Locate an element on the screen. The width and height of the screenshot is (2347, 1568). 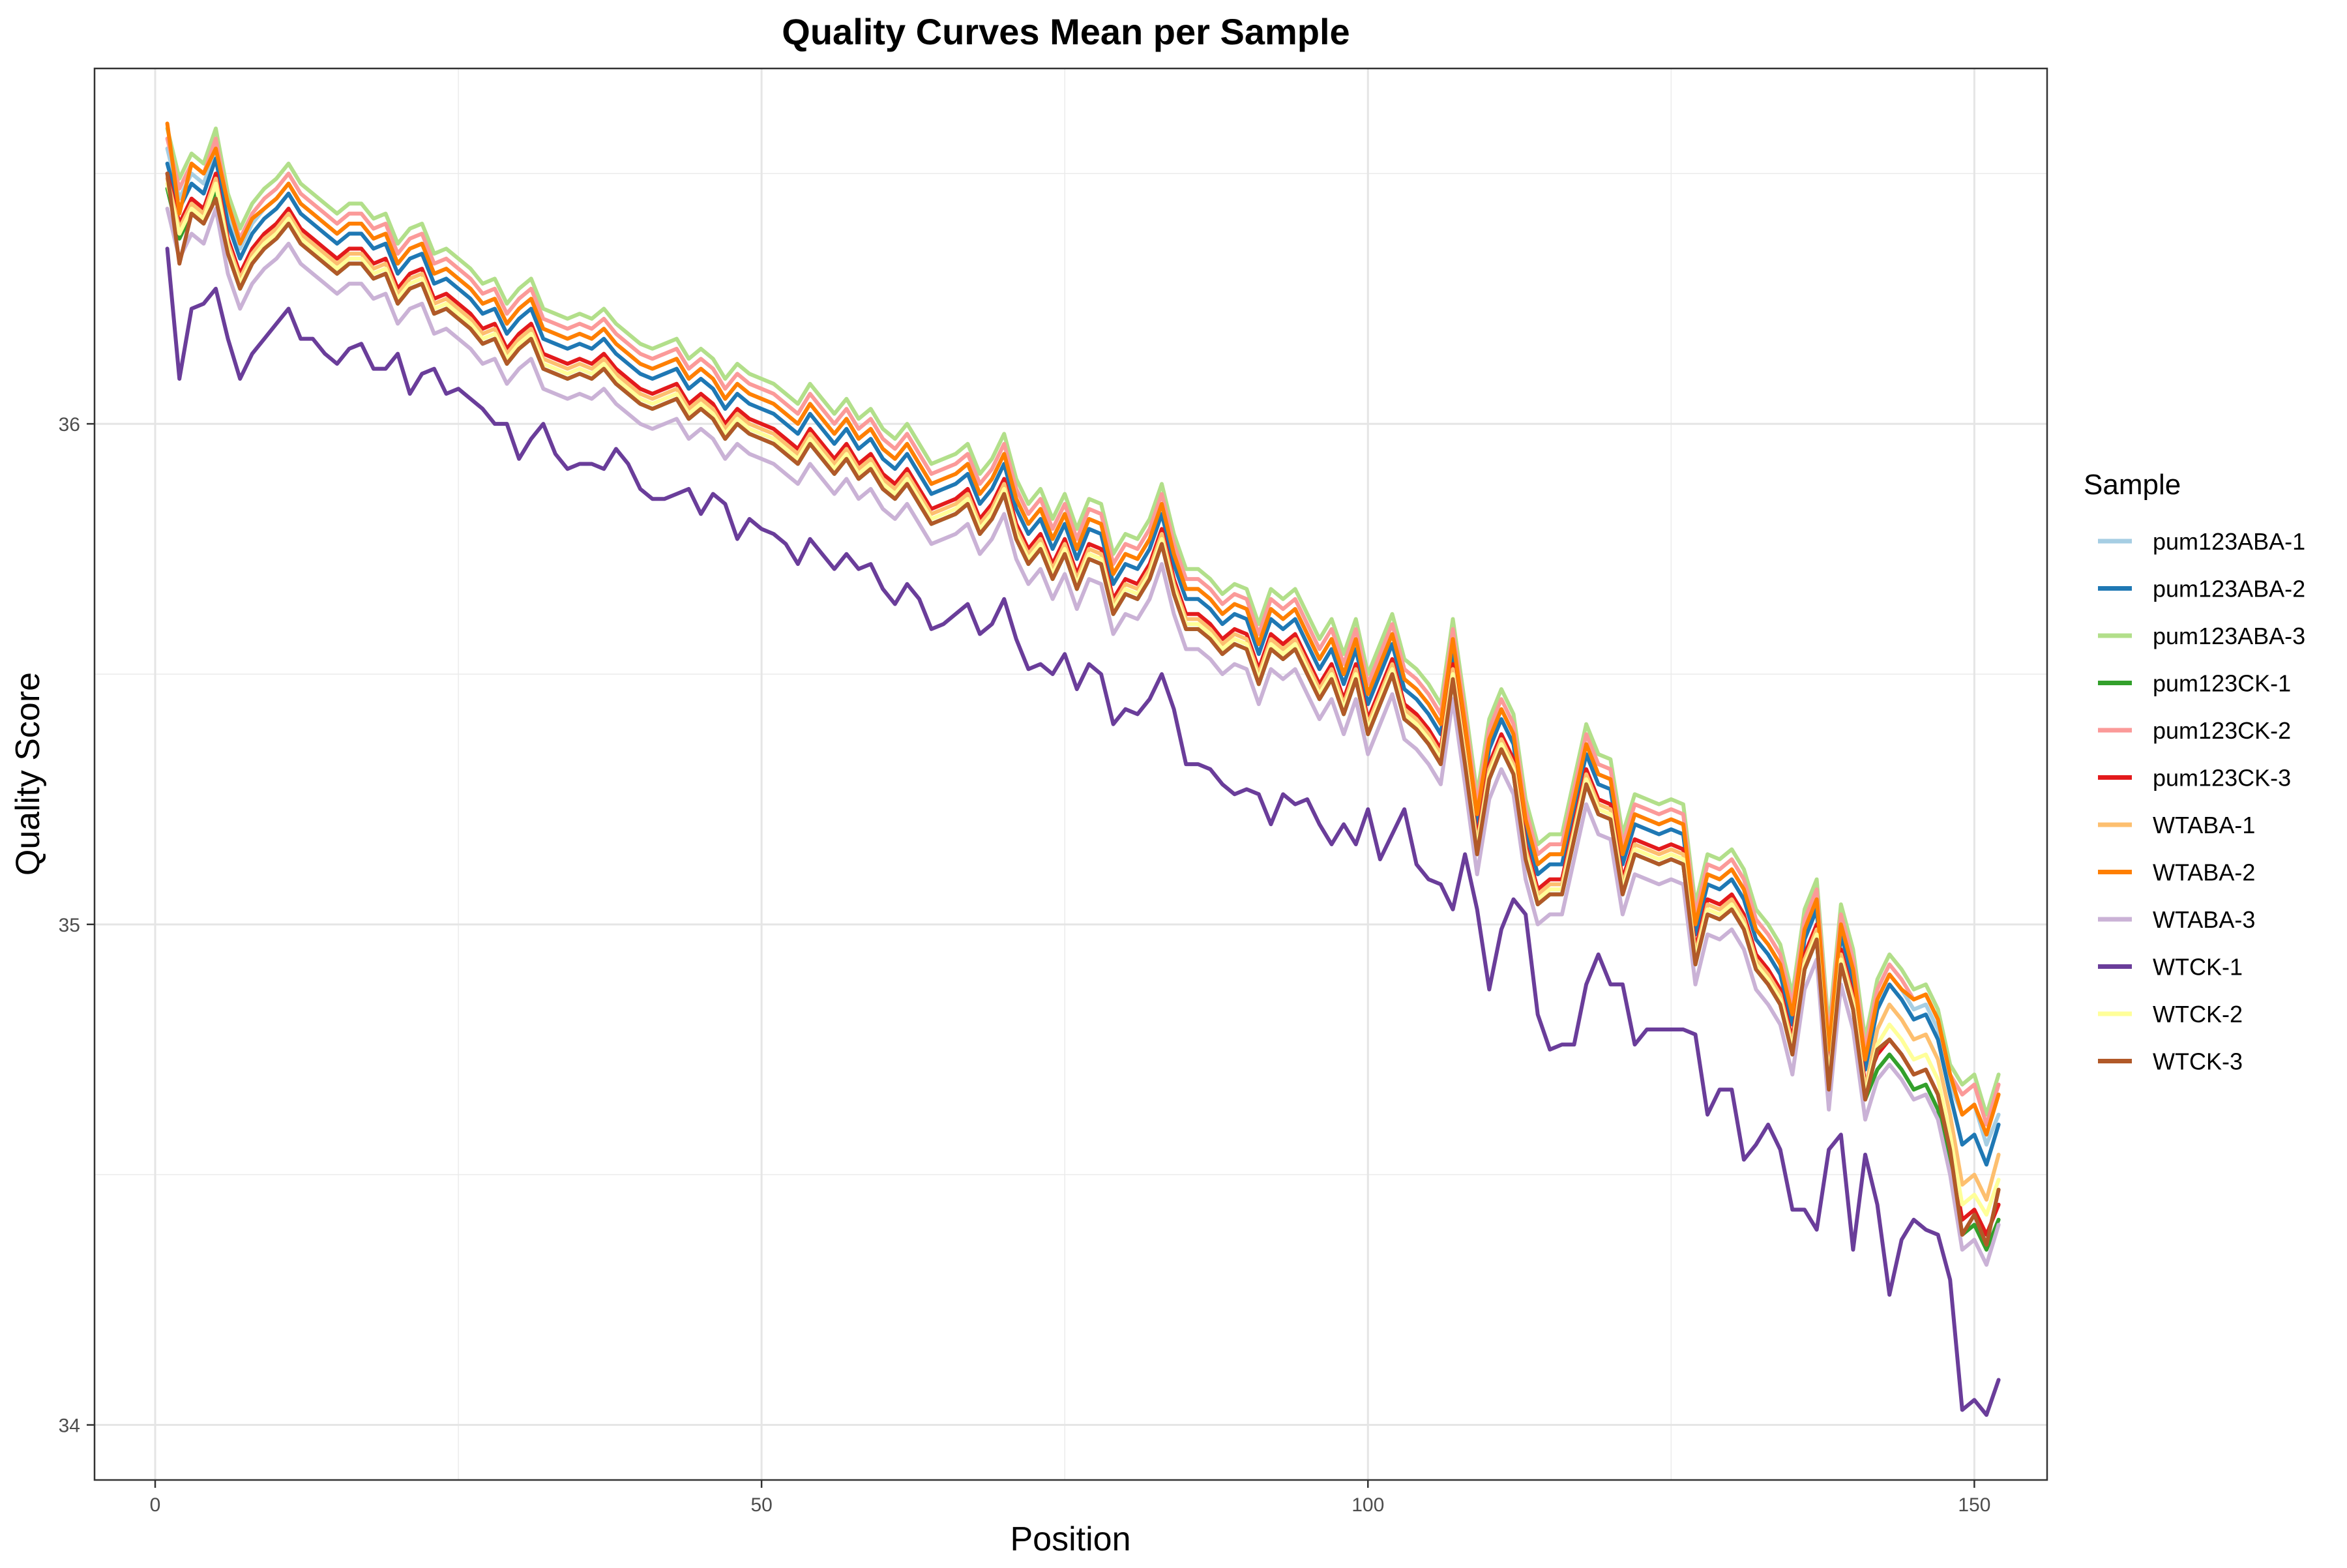
legend-label-wtck-1: WTCK-1 is located at coordinates (2198, 968).